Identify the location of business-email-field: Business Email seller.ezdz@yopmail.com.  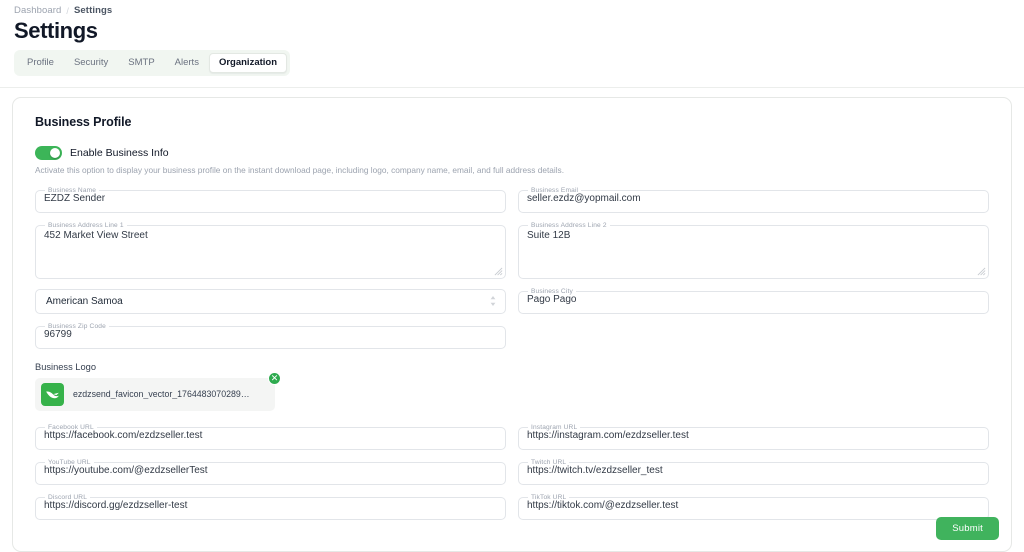
(753, 199).